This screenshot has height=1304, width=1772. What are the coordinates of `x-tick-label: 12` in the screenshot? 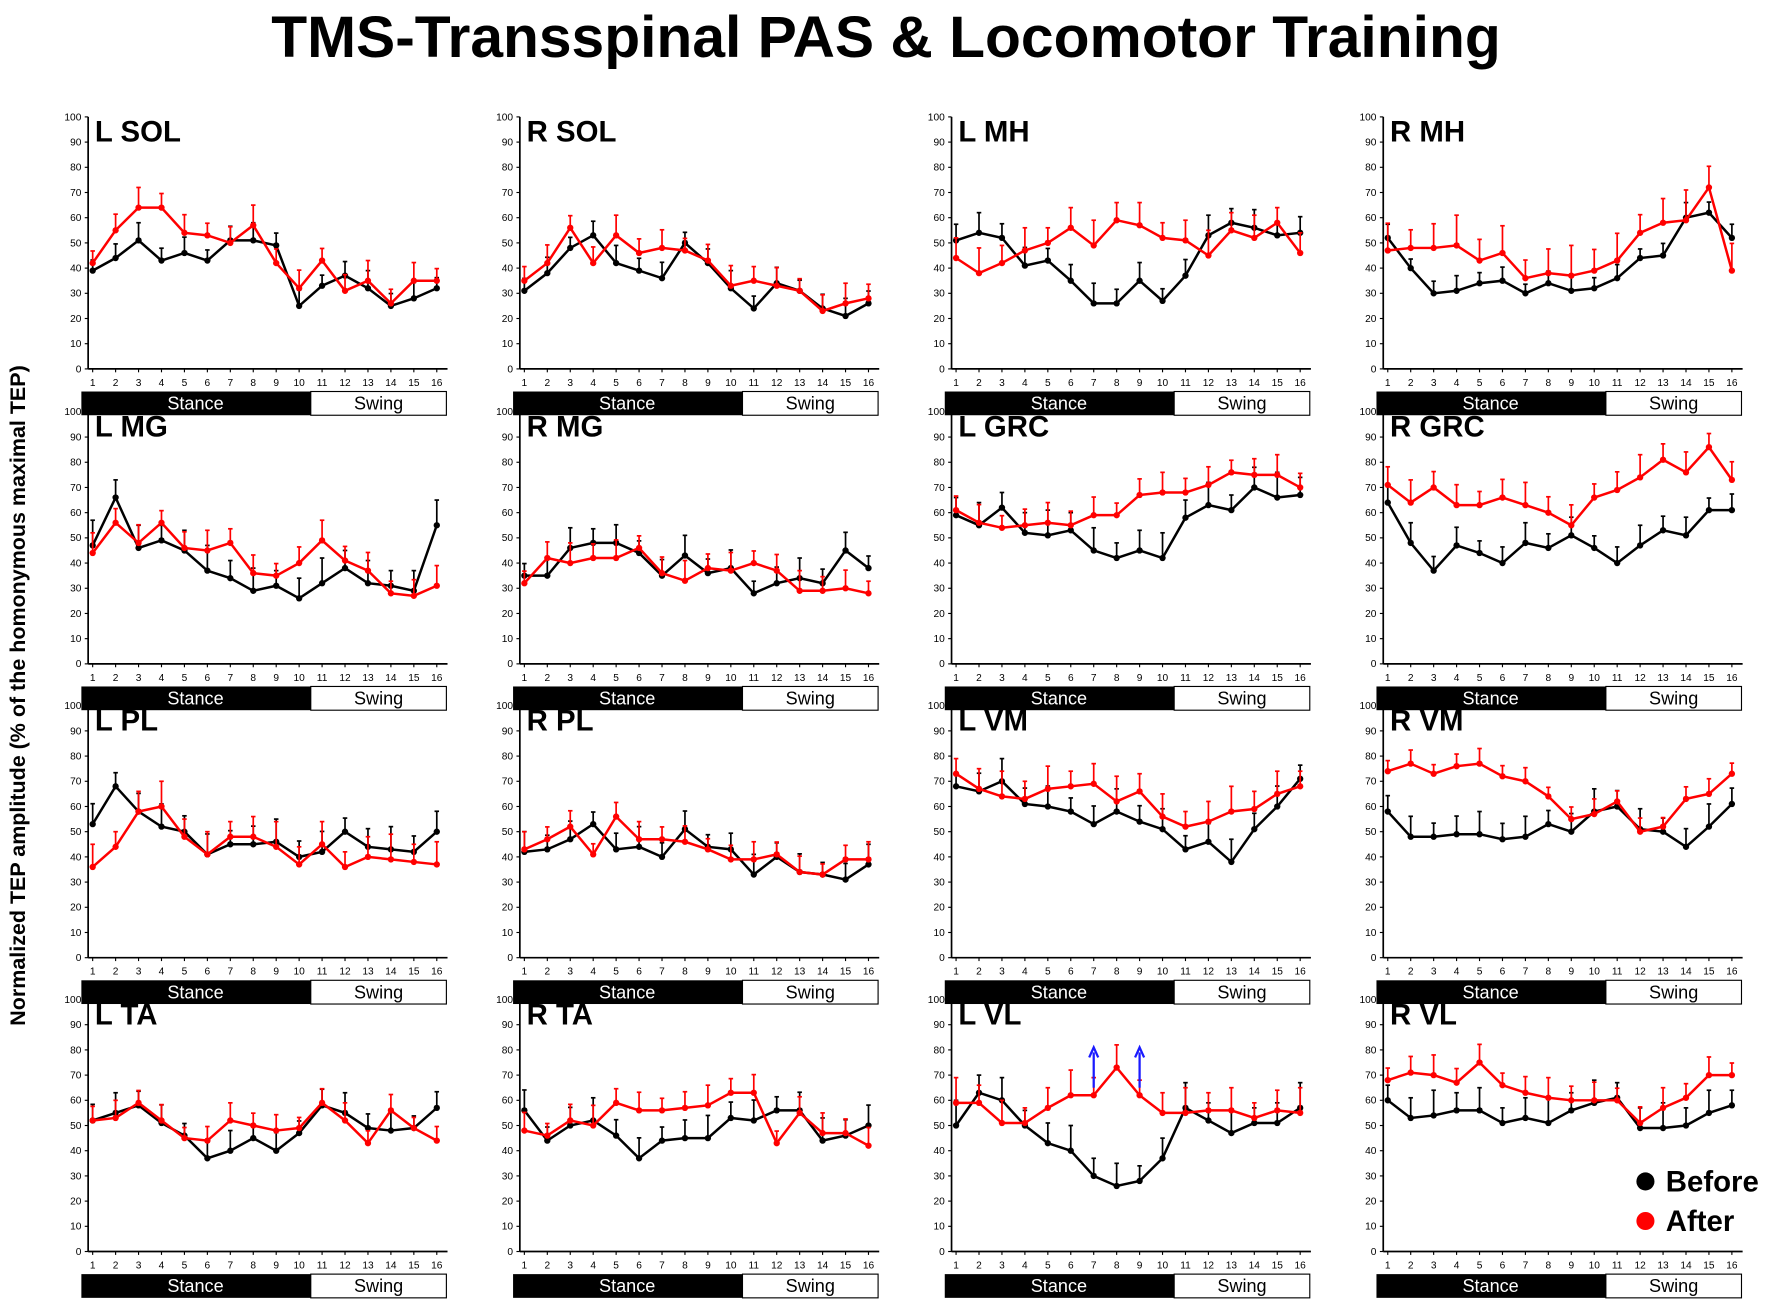 It's located at (1640, 972).